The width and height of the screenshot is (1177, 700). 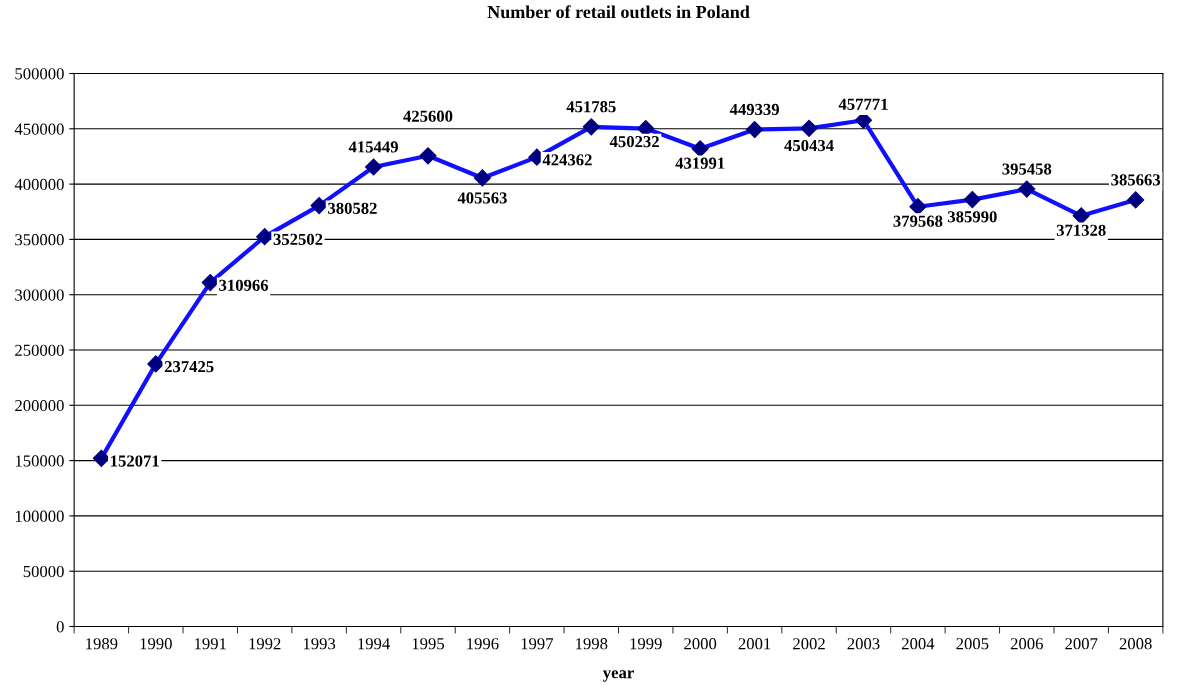 I want to click on data-label: 425600, so click(x=428, y=116).